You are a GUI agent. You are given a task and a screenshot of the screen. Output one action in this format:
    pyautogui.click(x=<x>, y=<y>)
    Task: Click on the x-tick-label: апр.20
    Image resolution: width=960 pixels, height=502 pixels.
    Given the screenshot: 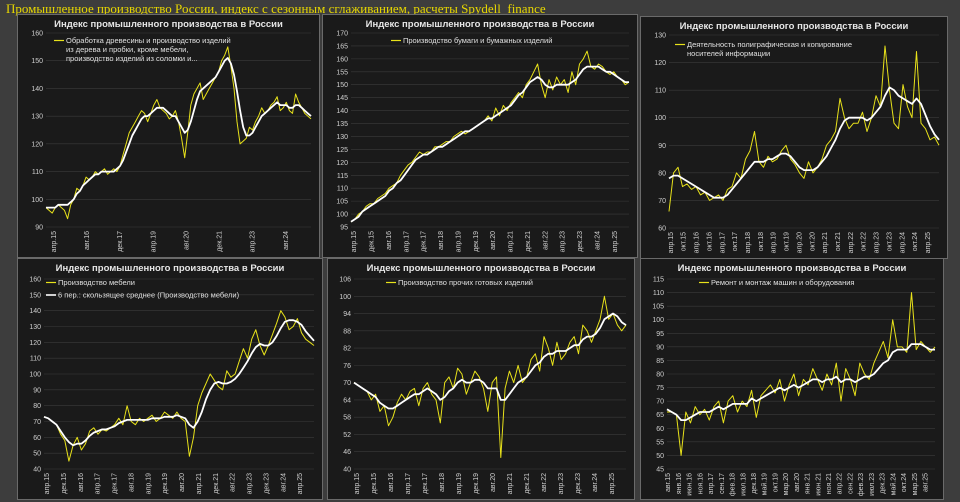 What is the action you would take?
    pyautogui.click(x=799, y=242)
    